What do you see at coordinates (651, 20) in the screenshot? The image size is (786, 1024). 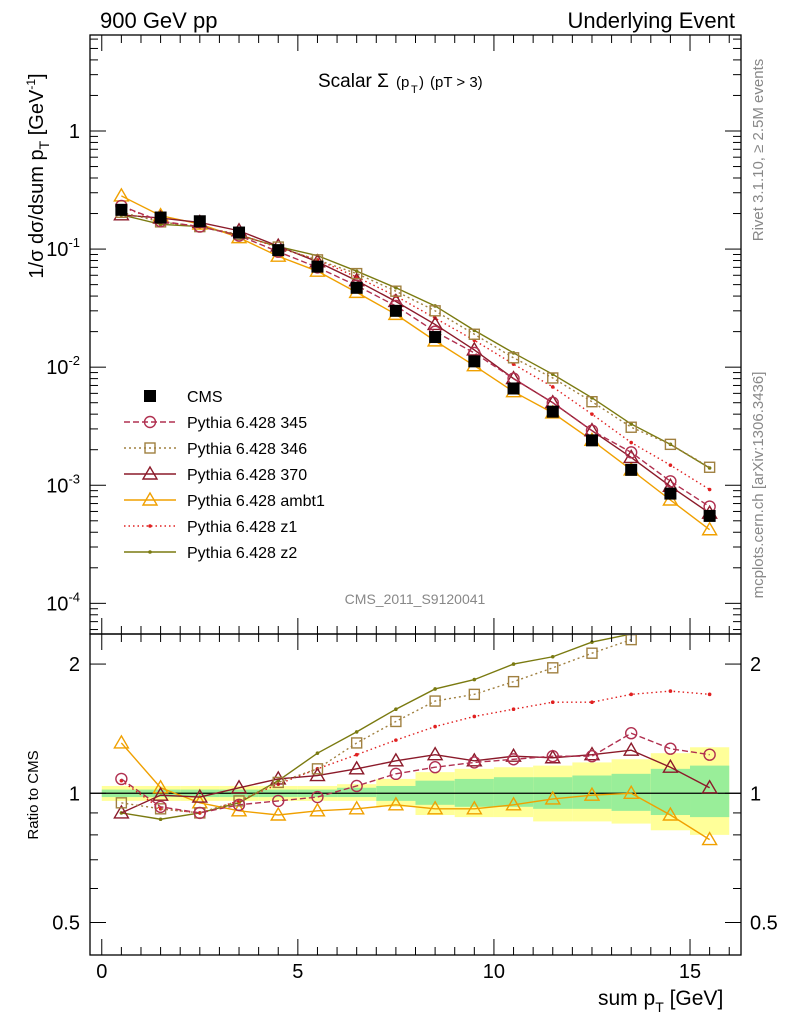 I see `header-right: Underlying Event` at bounding box center [651, 20].